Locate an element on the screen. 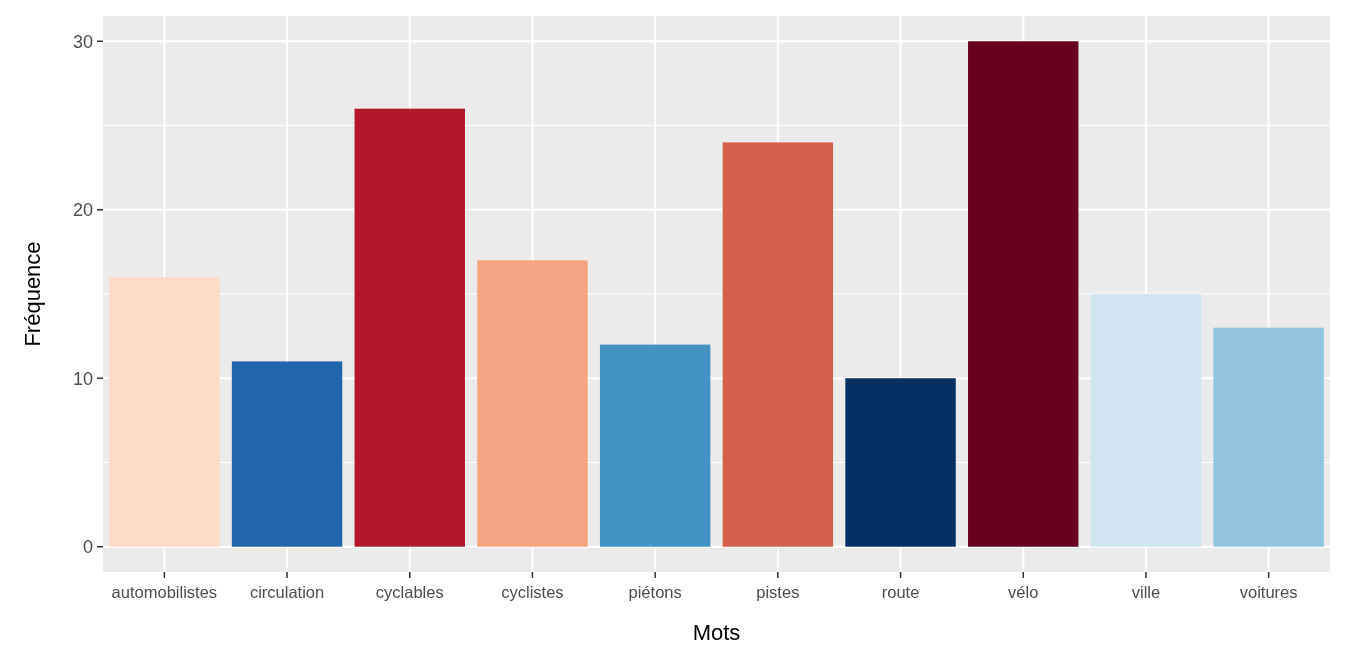  x-tick-label: cyclistes is located at coordinates (532, 592).